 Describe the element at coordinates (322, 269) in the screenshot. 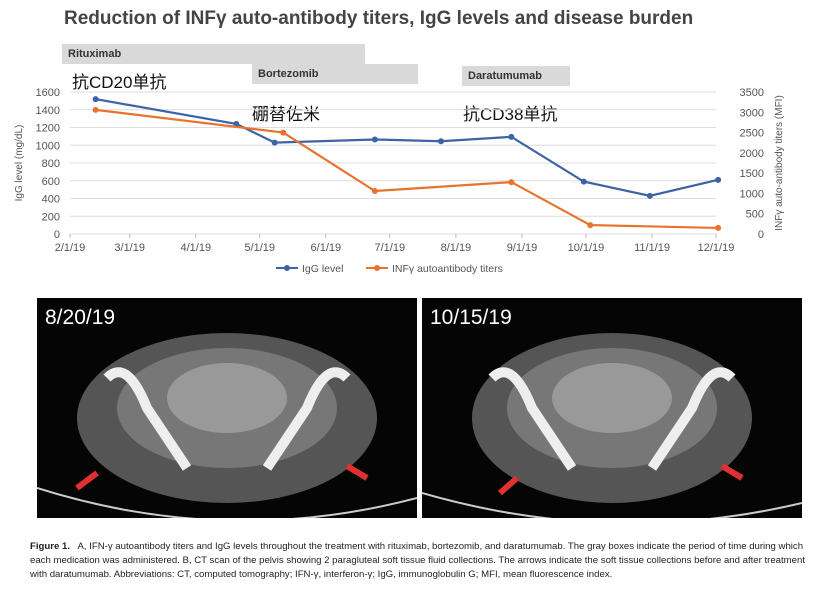

I see `legend-label: IgG level` at that location.